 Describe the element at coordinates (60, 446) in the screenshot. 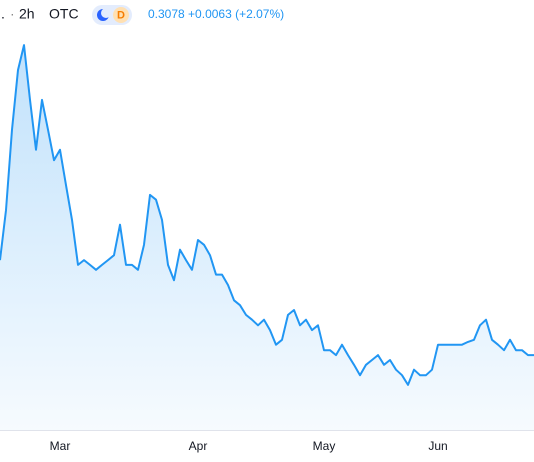

I see `x-tick-label: Mar` at that location.